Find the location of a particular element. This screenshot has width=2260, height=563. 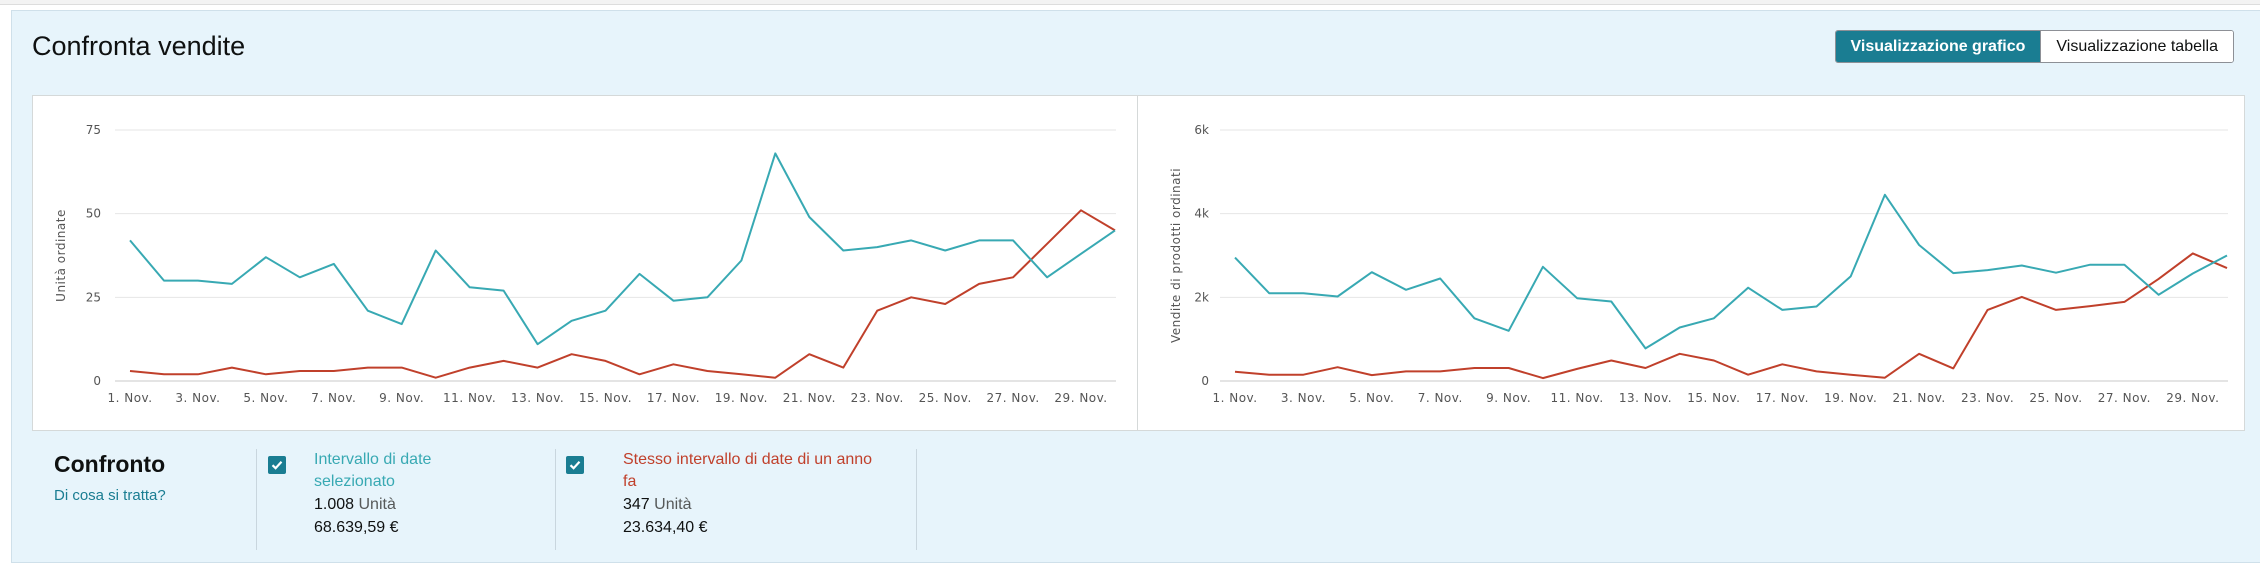

what-is-this-link: Di cosa si tratta? is located at coordinates (110, 495).